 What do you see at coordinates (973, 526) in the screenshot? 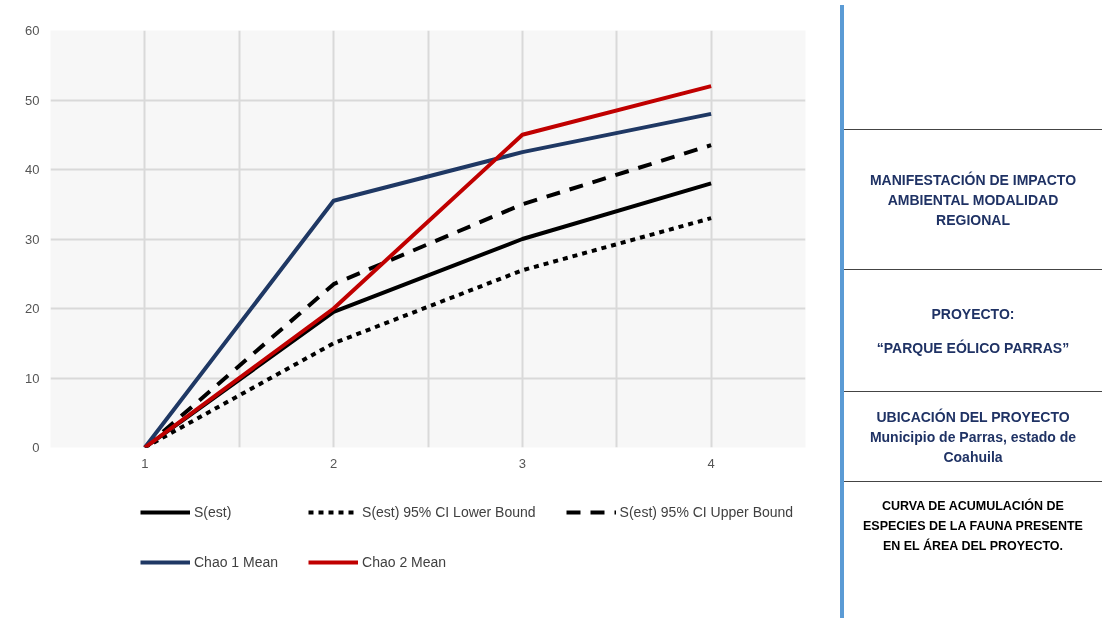
I see `text: CURVA DE ACUMULACIÓN DE ESPECIES DE LA FAUNA PRESENTE EN EL ÁREA DEL PROYECTO.` at bounding box center [973, 526].